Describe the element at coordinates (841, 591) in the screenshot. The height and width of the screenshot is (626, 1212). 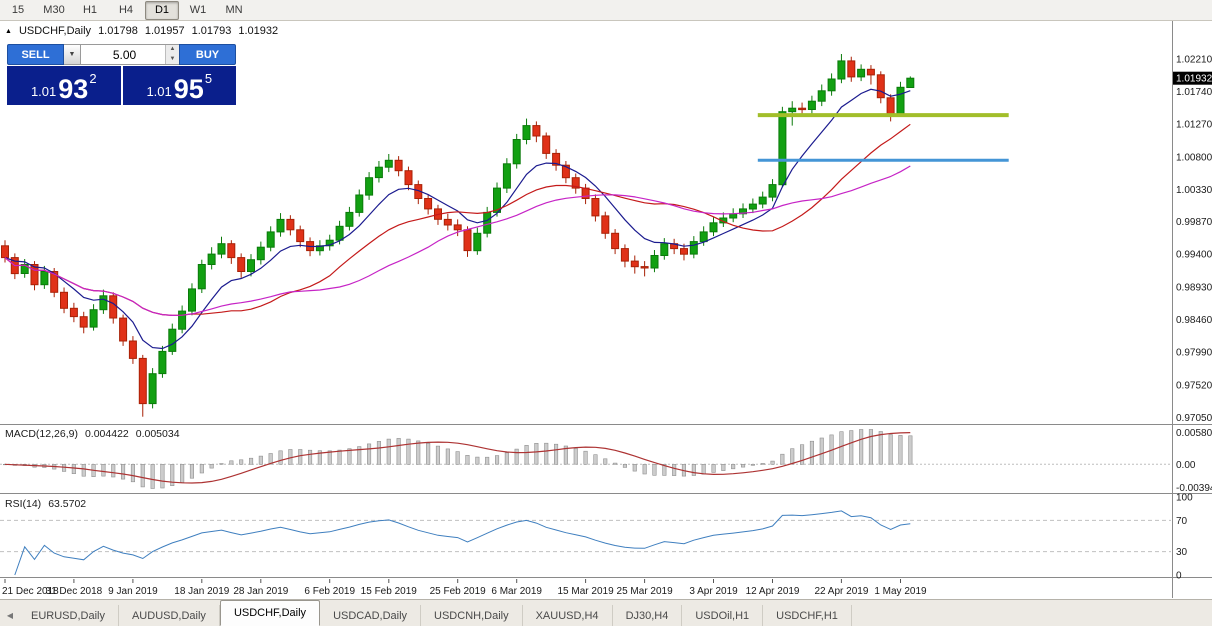
I see `svg-text: 22 Apr 2019` at that location.